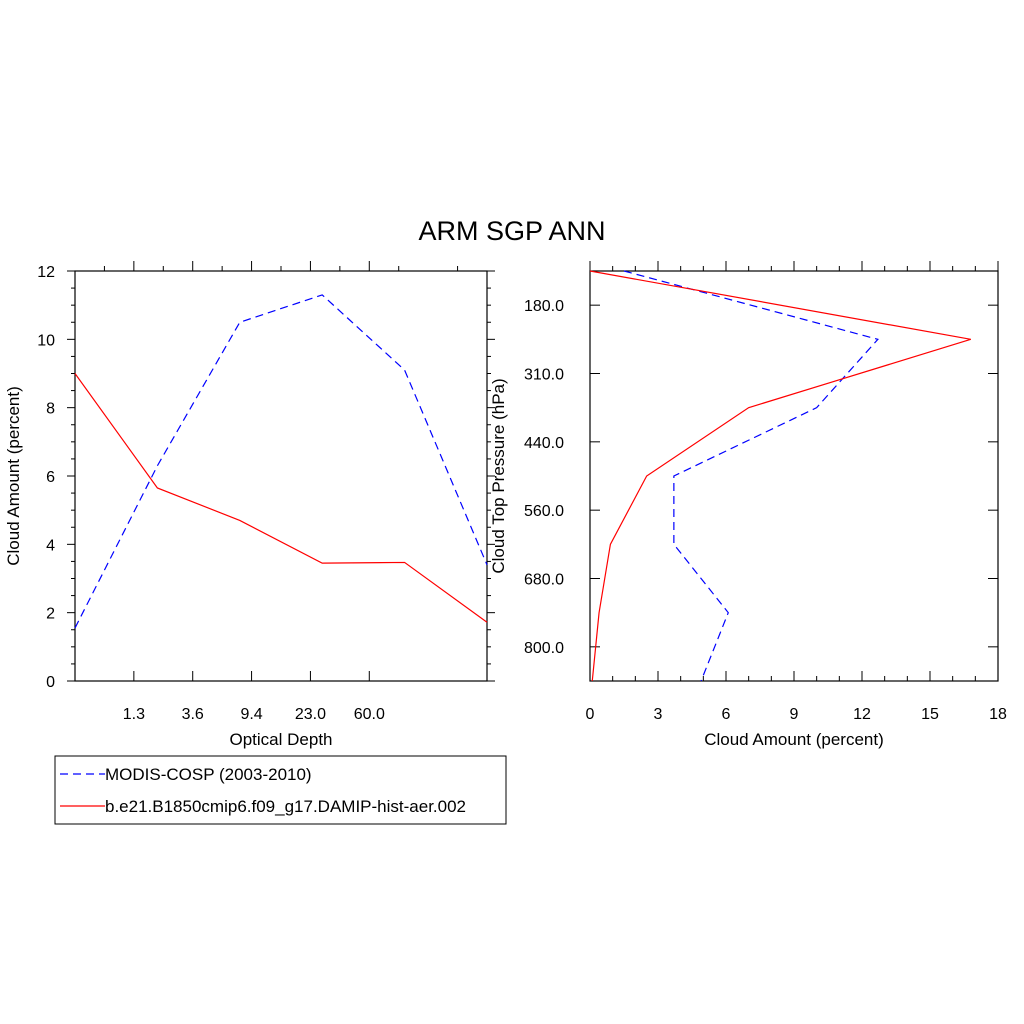  What do you see at coordinates (281, 739) in the screenshot?
I see `left-x-axis-label: Optical Depth` at bounding box center [281, 739].